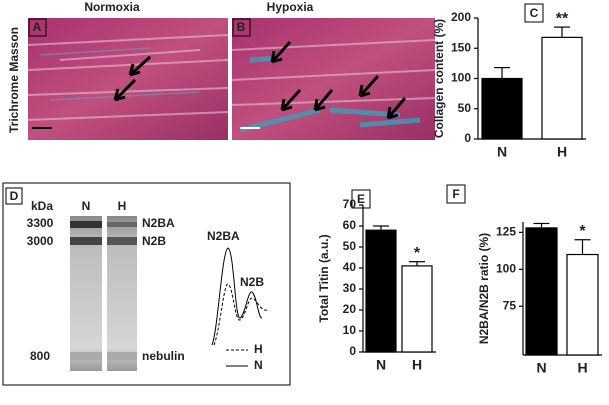 The height and width of the screenshot is (405, 609). What do you see at coordinates (461, 17) in the screenshot?
I see `y-tick-label: 200` at bounding box center [461, 17].